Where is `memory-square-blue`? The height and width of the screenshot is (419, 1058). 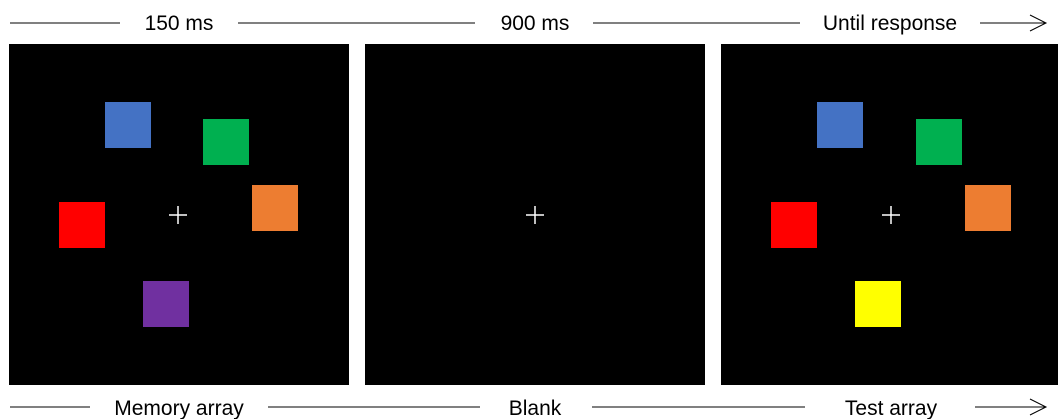
memory-square-blue is located at coordinates (128, 125).